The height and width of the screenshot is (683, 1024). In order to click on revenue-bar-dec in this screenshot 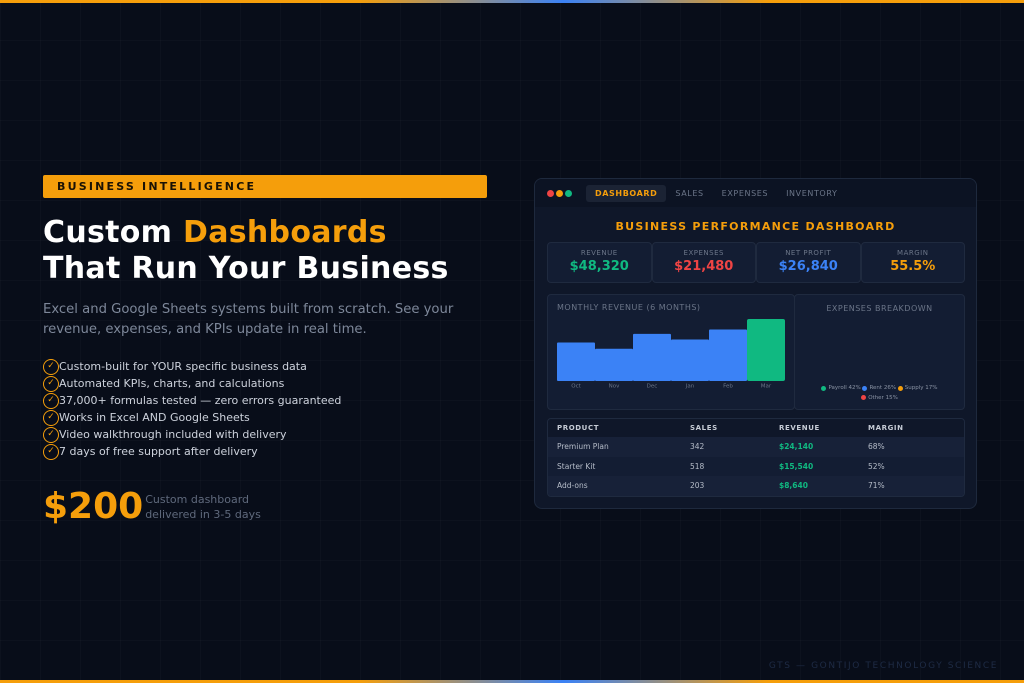, I will do `click(652, 357)`.